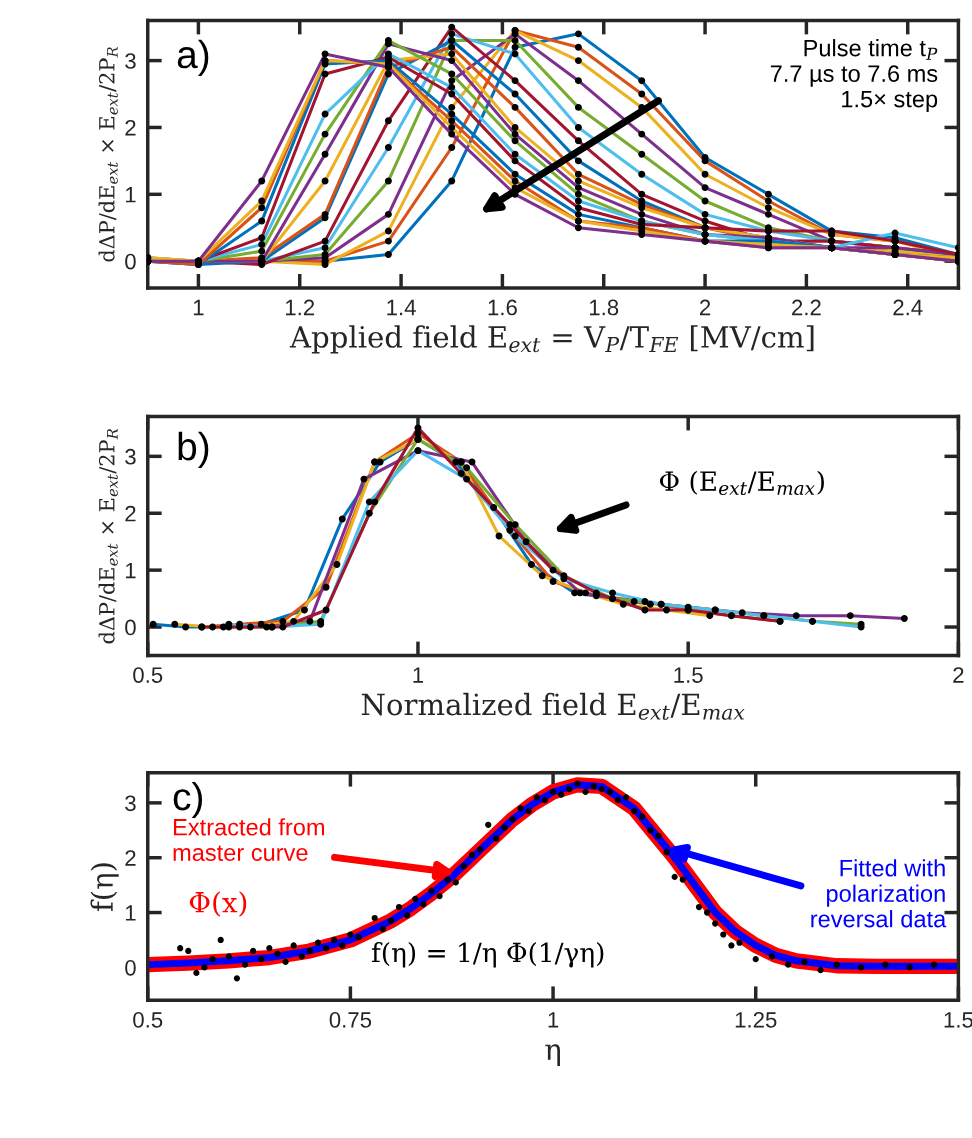 This screenshot has width=972, height=1138. What do you see at coordinates (552, 1055) in the screenshot?
I see `x-axis-title: η` at bounding box center [552, 1055].